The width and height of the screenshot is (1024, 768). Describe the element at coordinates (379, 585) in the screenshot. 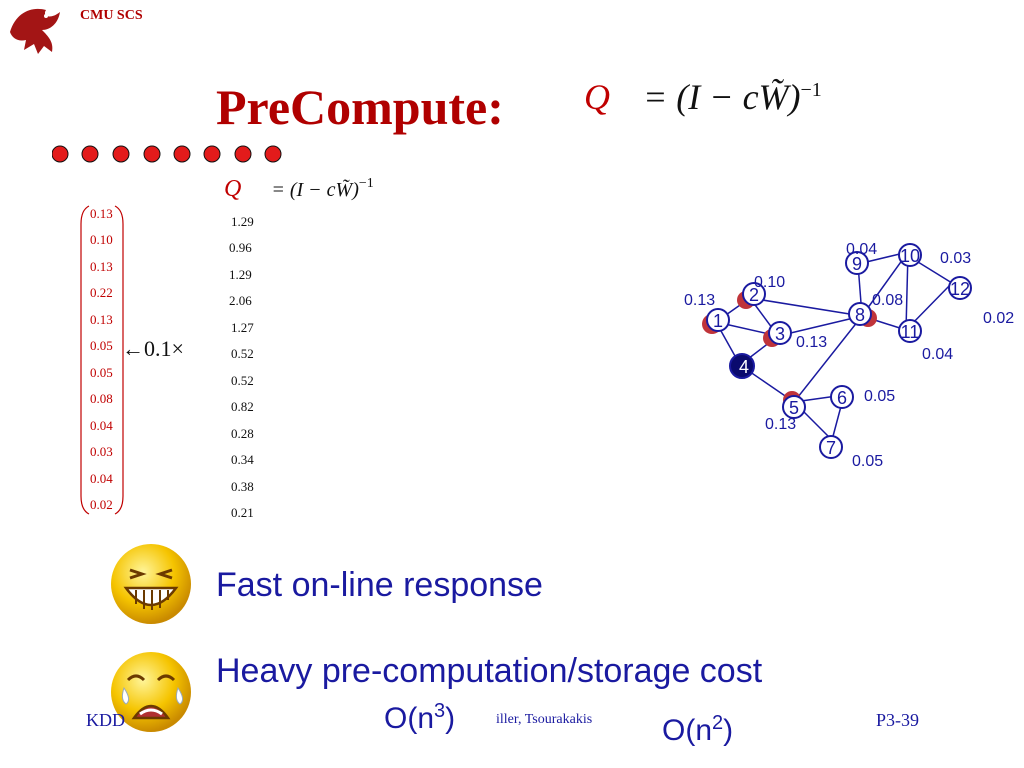

I see `bullet-fast-response: Fast on-line response` at that location.